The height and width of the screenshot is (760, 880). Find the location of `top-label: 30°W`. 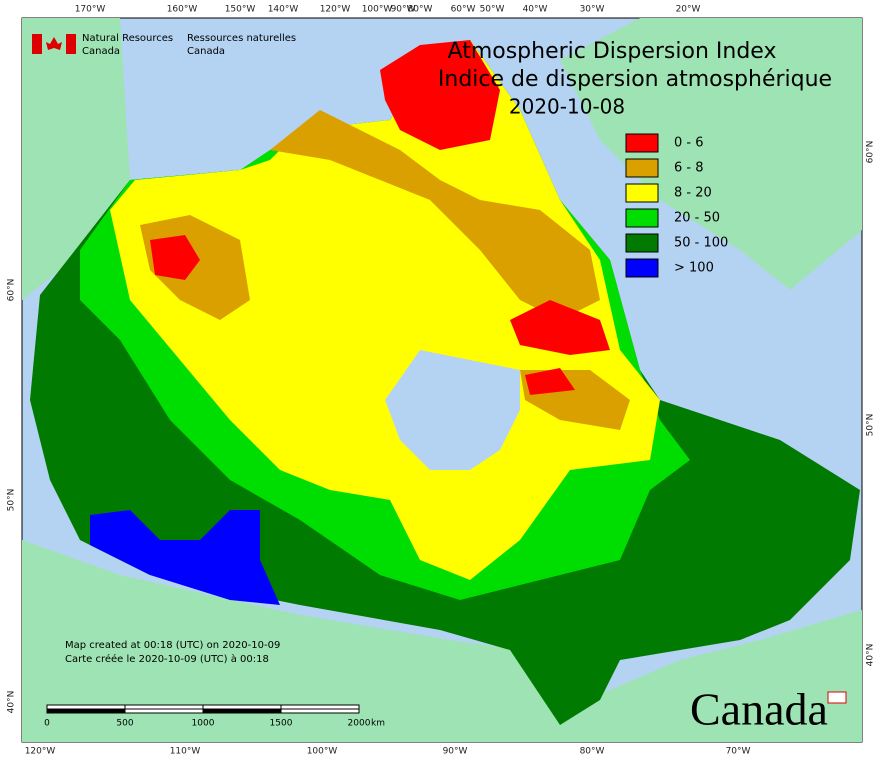

top-label: 30°W is located at coordinates (592, 10).